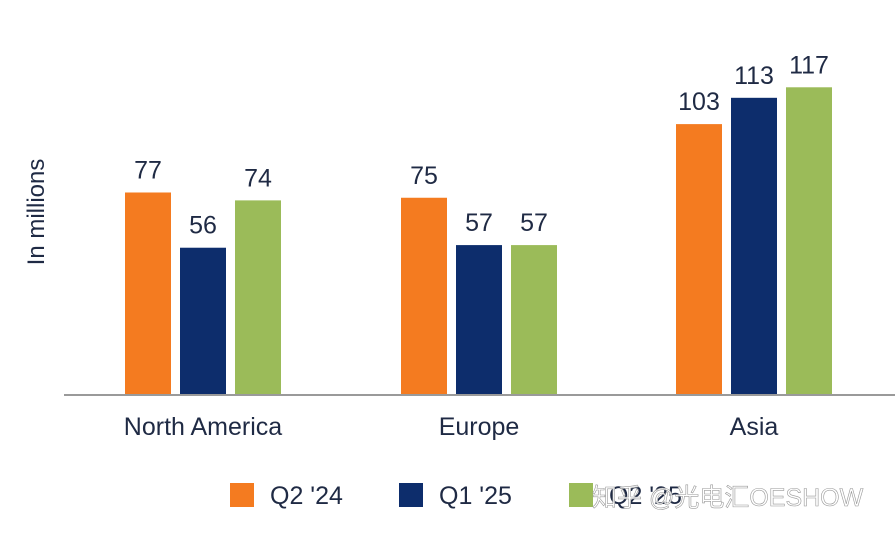 The height and width of the screenshot is (535, 895). What do you see at coordinates (148, 170) in the screenshot?
I see `data-label-north-america-series-1: 77` at bounding box center [148, 170].